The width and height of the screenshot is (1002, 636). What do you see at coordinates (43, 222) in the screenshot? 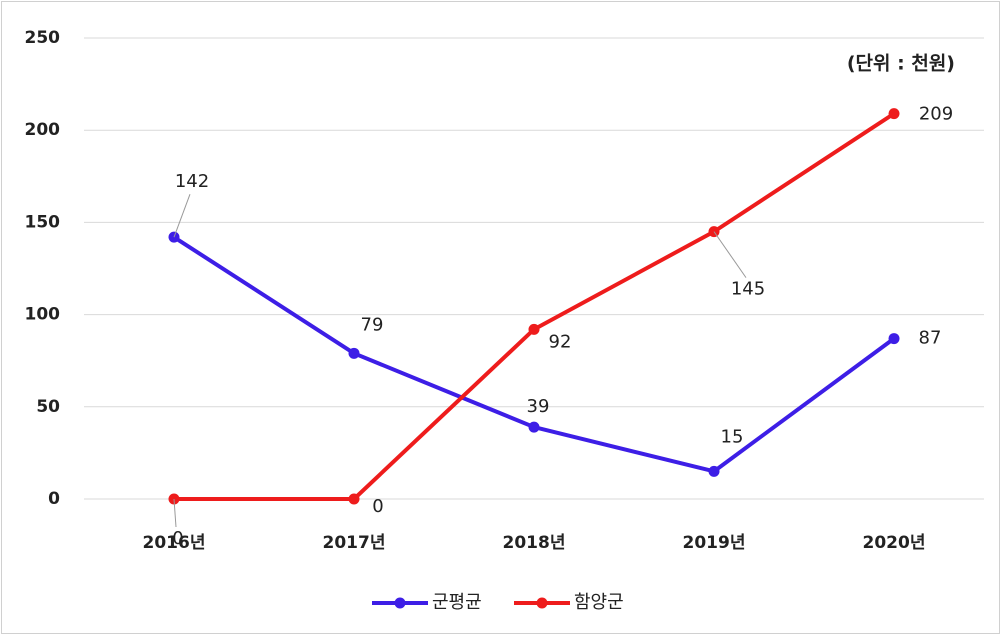
I see `y-tick-label: 150` at bounding box center [43, 222].